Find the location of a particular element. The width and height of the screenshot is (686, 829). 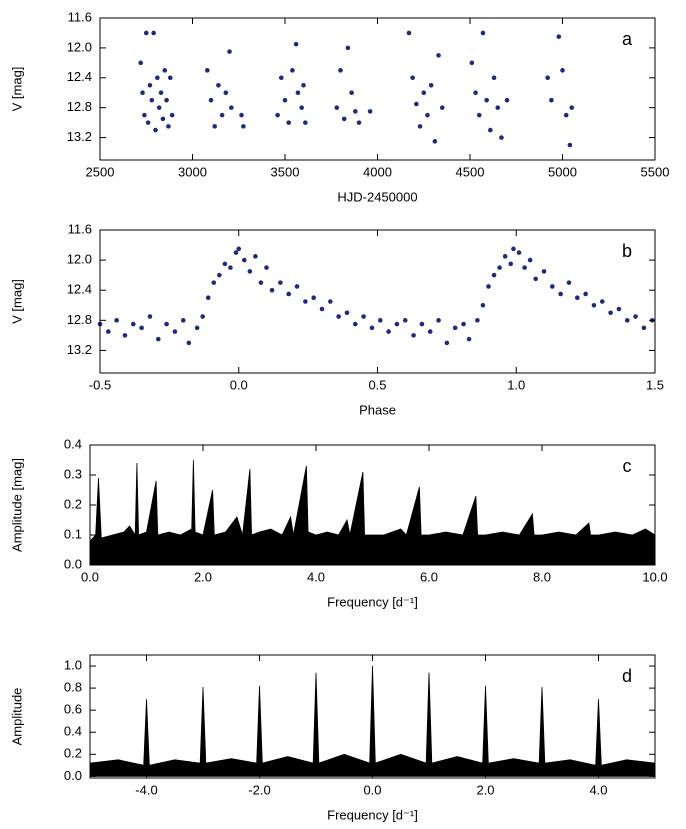

y-tick-label: 0.8 is located at coordinates (73, 687).